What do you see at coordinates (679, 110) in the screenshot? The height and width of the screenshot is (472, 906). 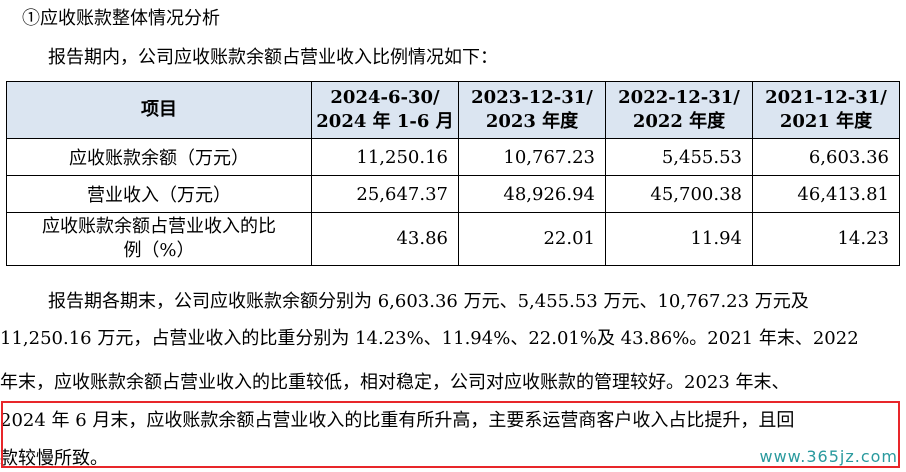 I see `header-2022: 2022-12-31/2022 年度` at bounding box center [679, 110].